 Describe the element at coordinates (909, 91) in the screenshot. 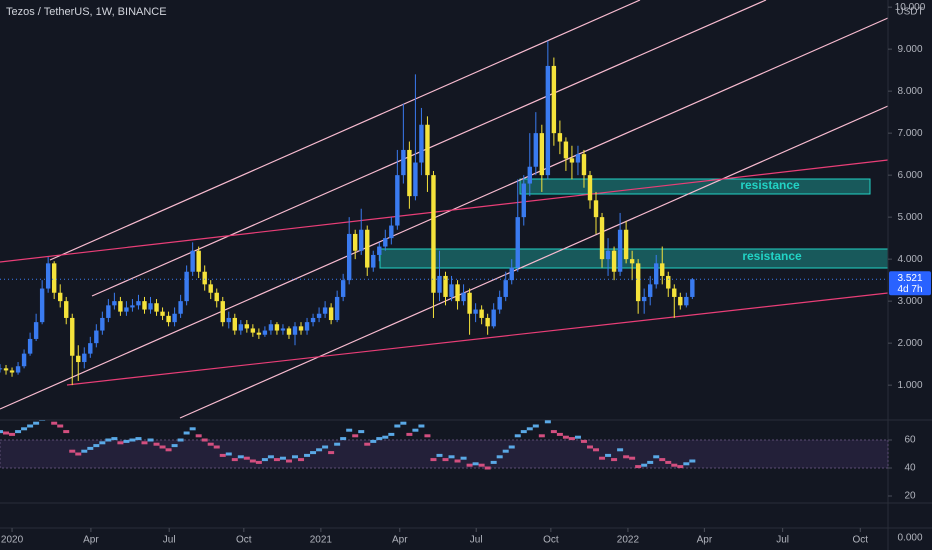

I see `y-tick-label: 8.000` at that location.